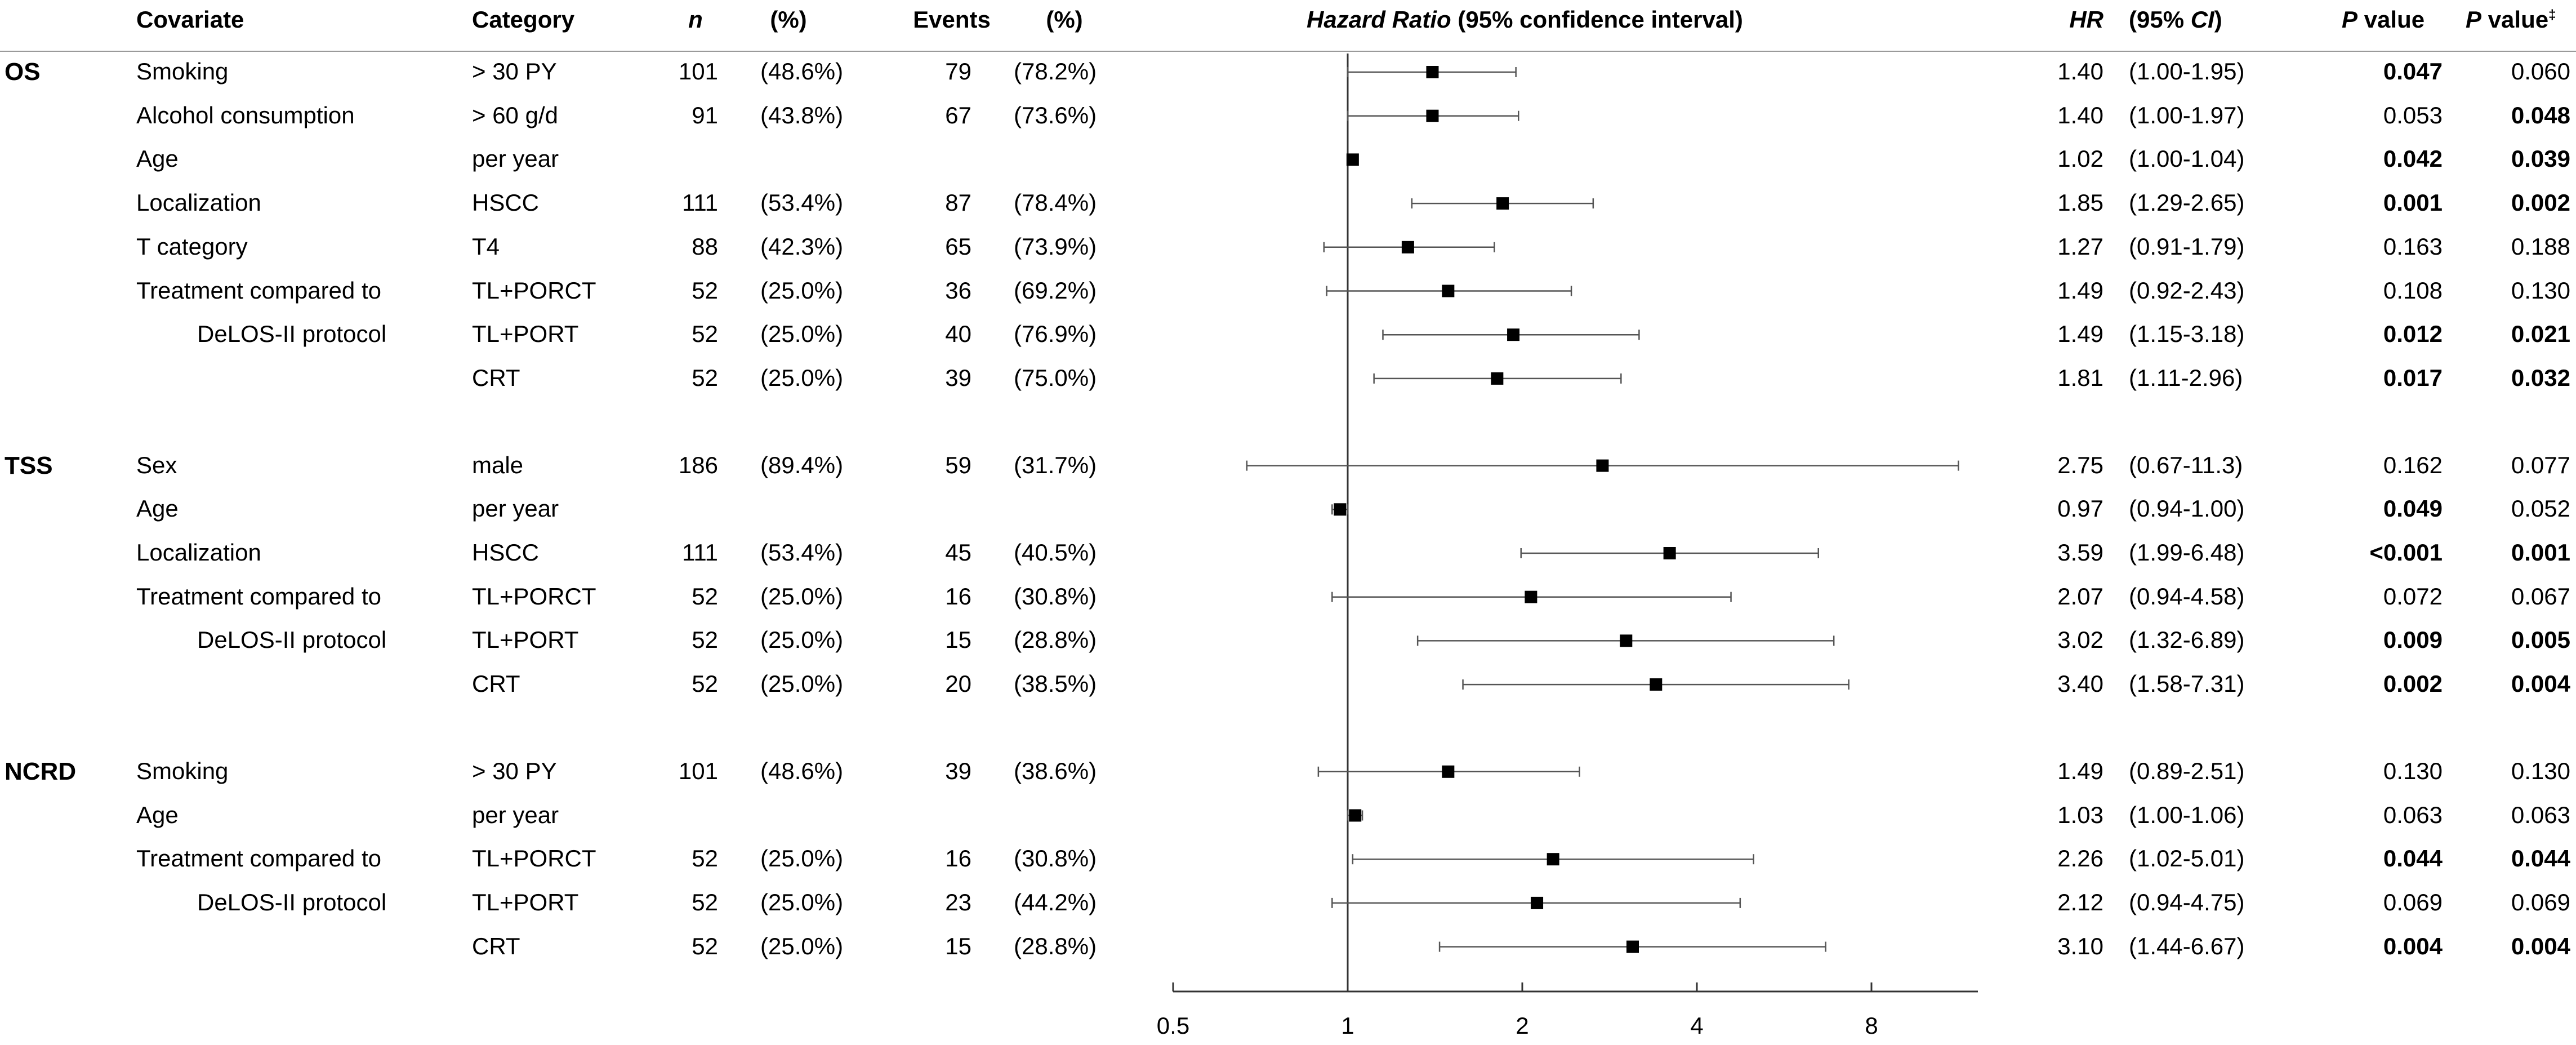 The image size is (2576, 1045). What do you see at coordinates (802, 203) in the screenshot?
I see `pct-value: (53.4%)` at bounding box center [802, 203].